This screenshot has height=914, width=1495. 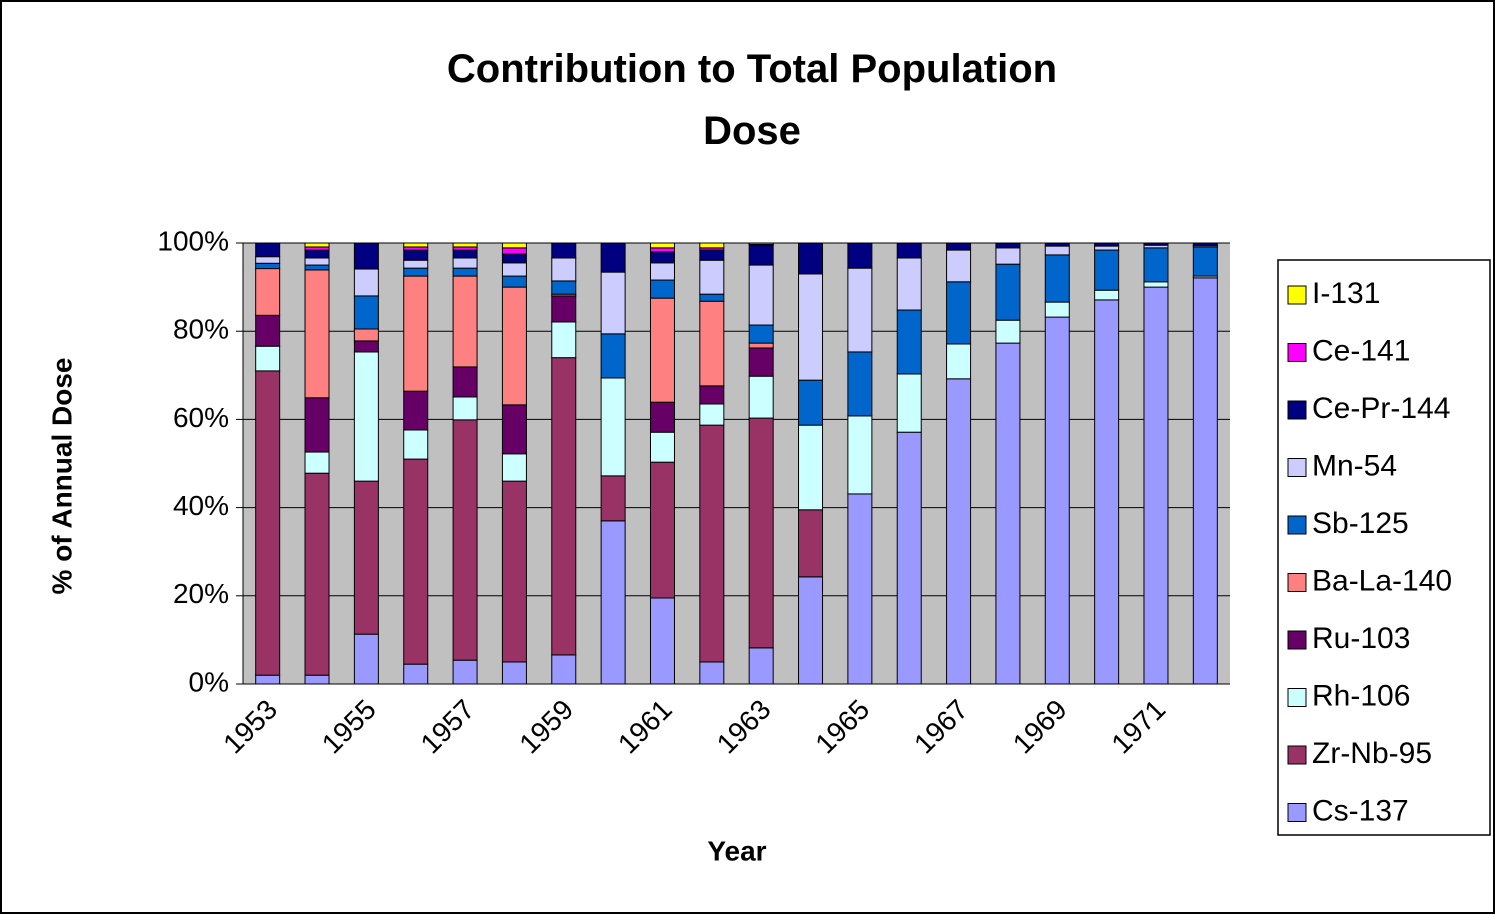 I want to click on legend-label: Rh-106, so click(x=1361, y=695).